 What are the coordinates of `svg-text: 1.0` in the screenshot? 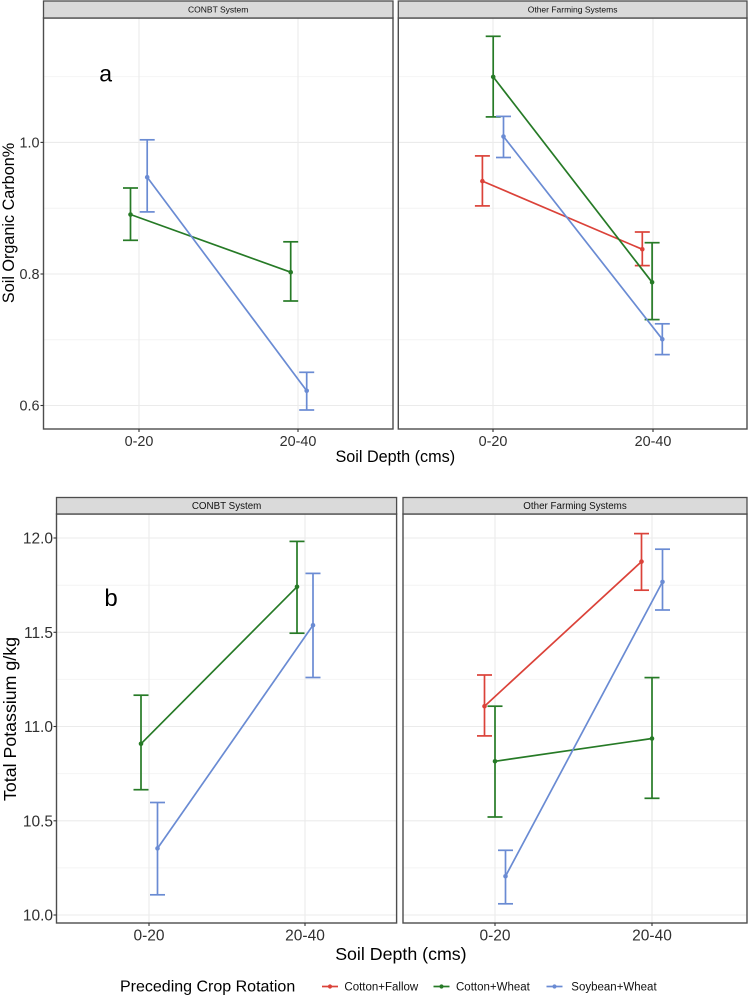 It's located at (29, 144).